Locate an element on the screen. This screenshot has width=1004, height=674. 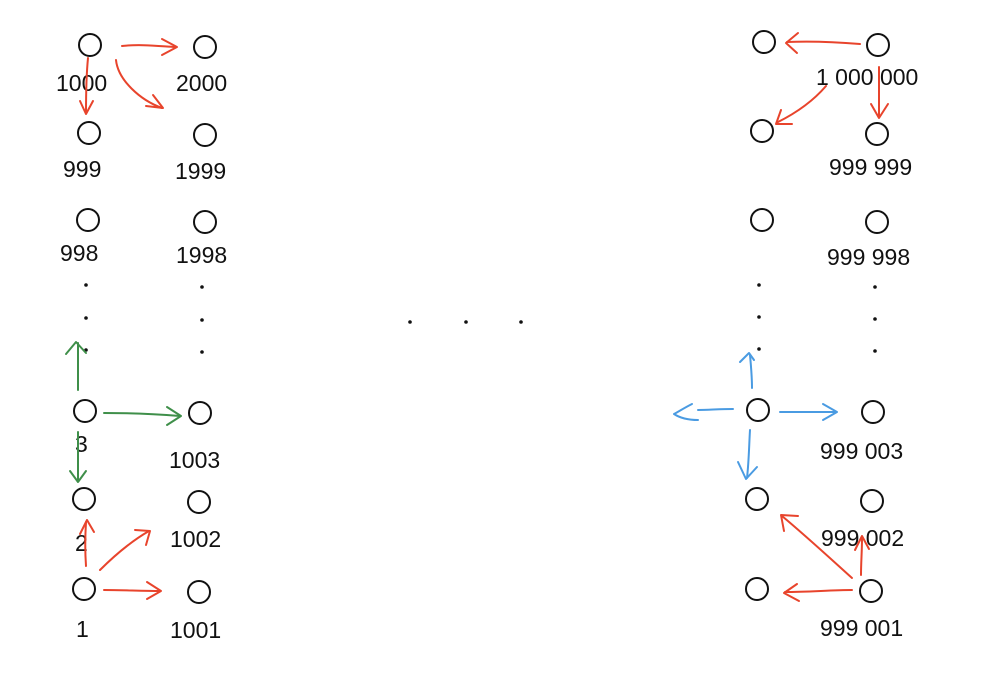
arrow-1000-to-1999 is located at coordinates (139, 84).